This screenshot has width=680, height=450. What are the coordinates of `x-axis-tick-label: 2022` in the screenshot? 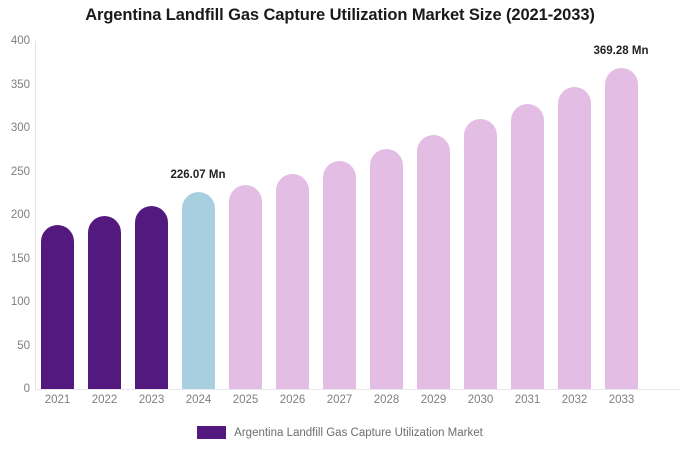 It's located at (104, 400).